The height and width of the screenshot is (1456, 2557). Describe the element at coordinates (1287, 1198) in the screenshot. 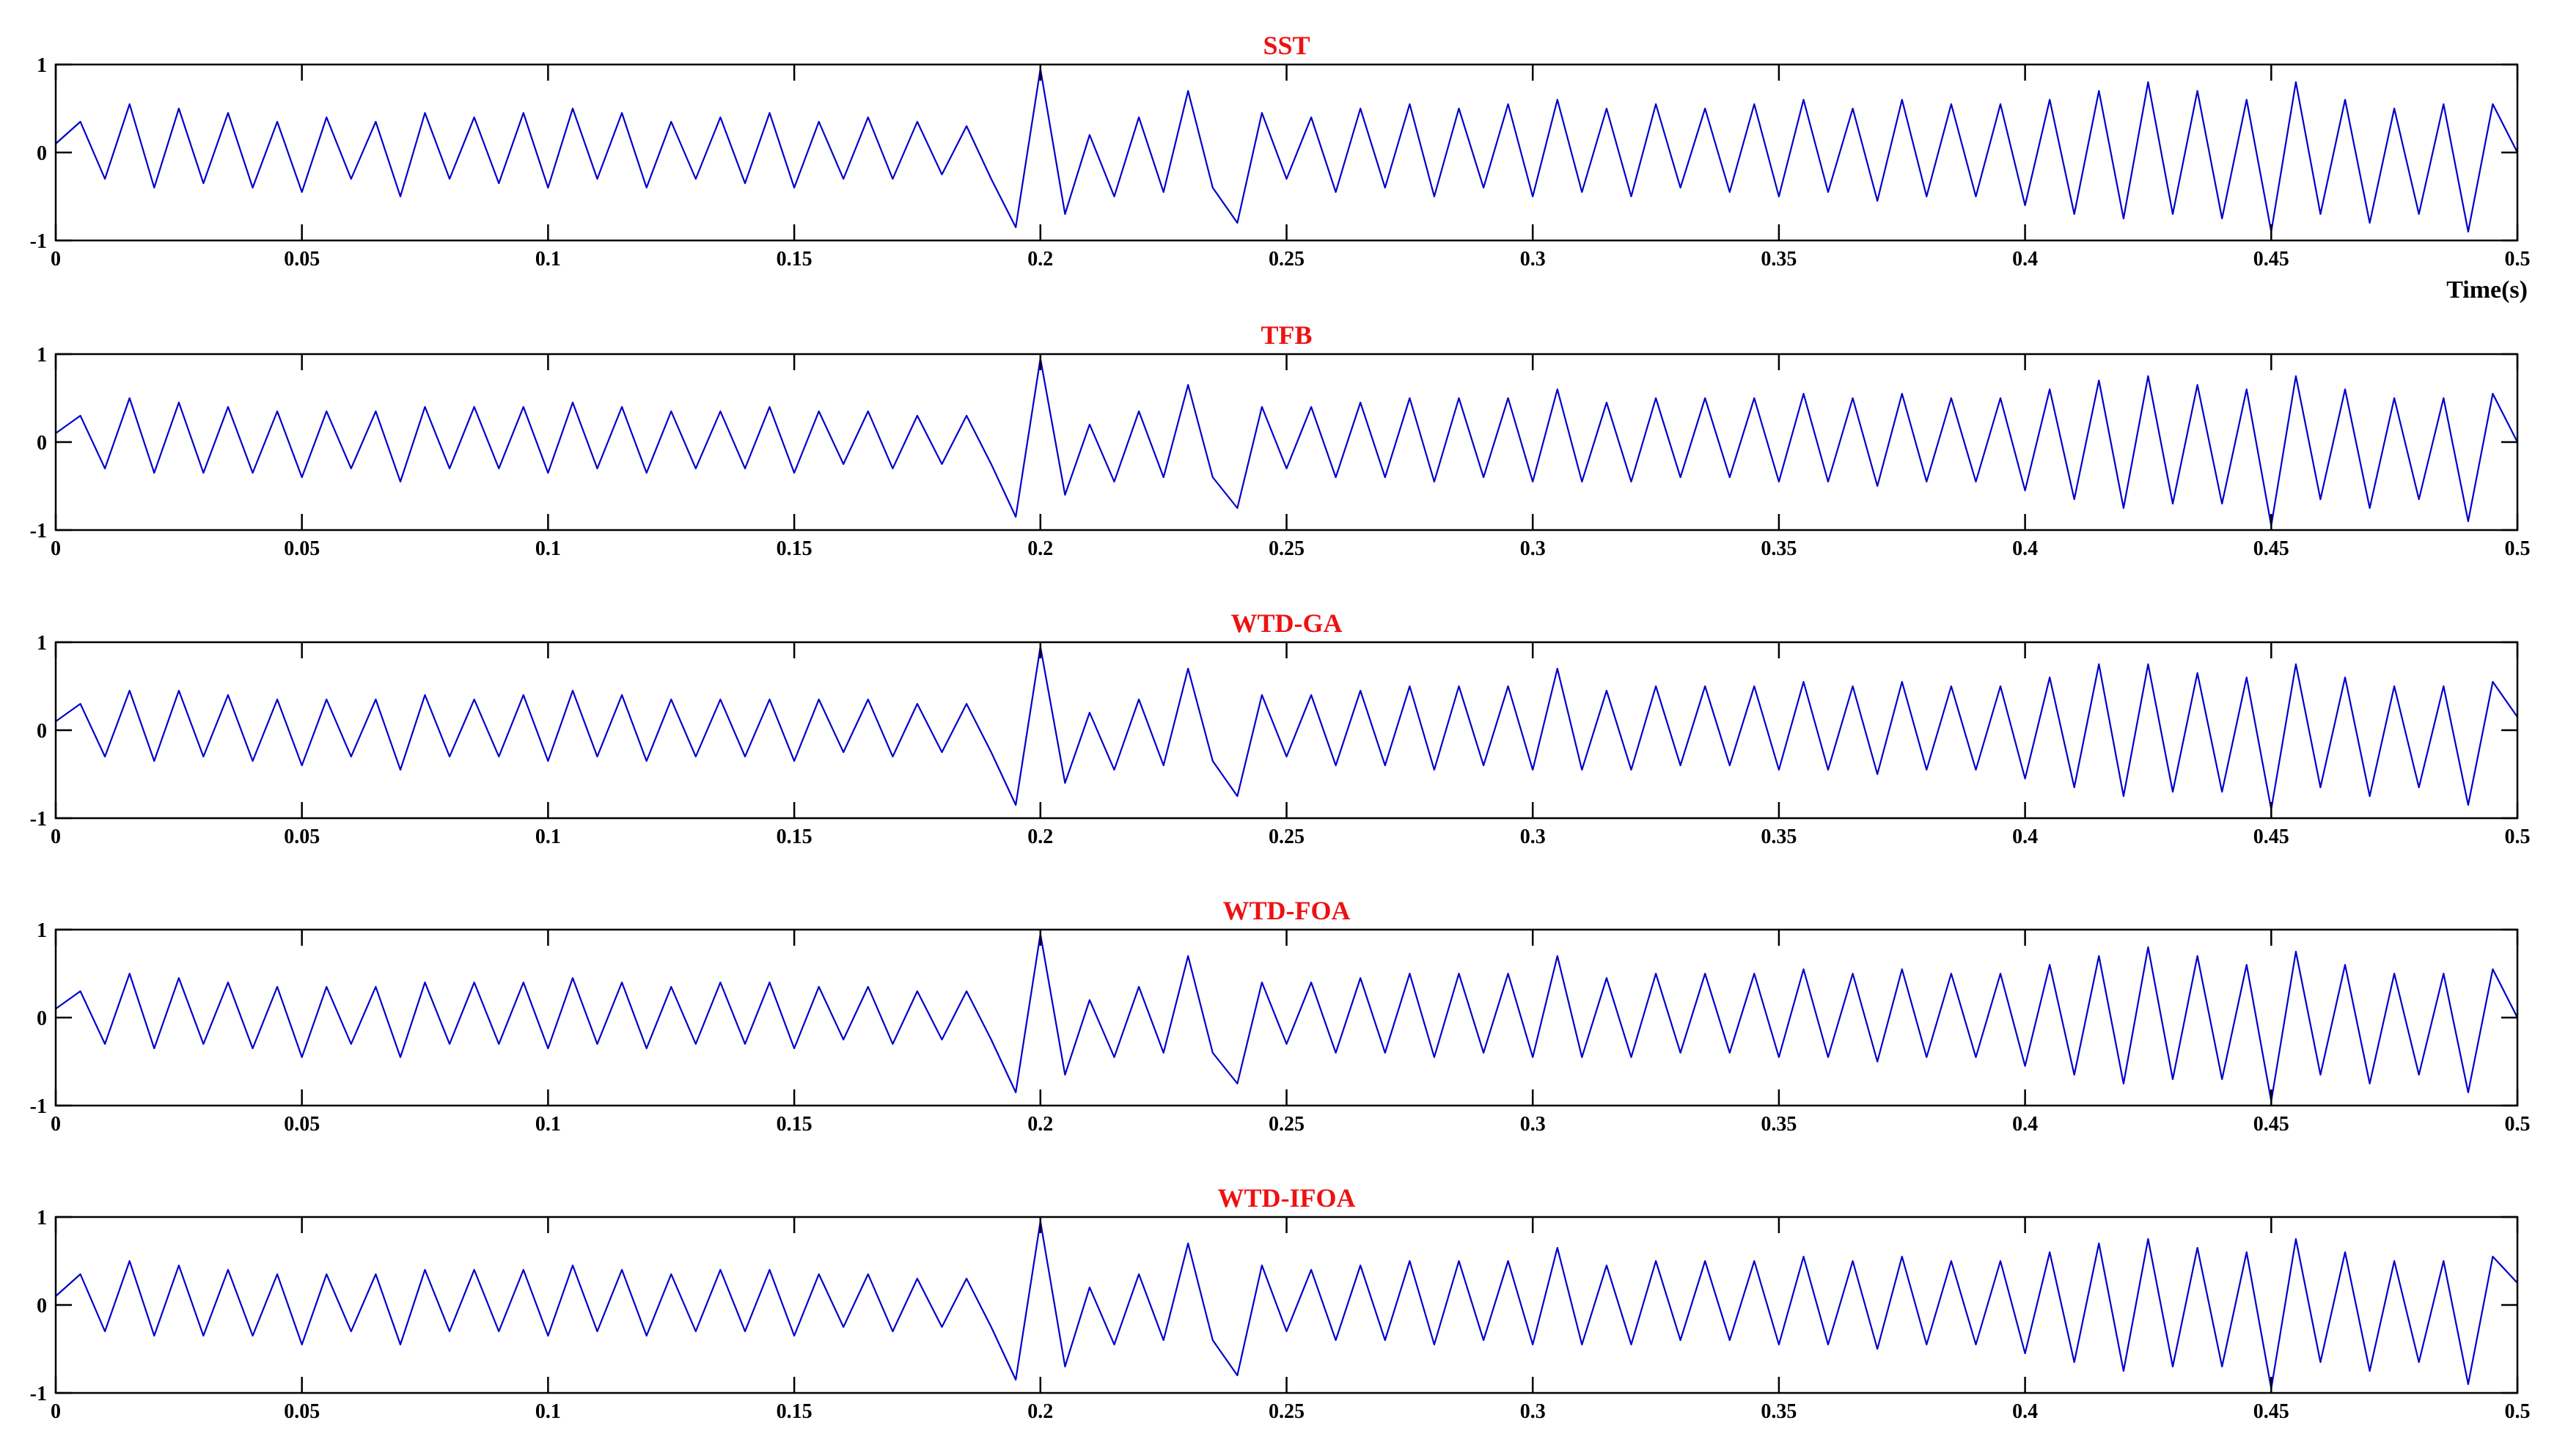

I see `subplot-title: WTD-IFOA` at that location.